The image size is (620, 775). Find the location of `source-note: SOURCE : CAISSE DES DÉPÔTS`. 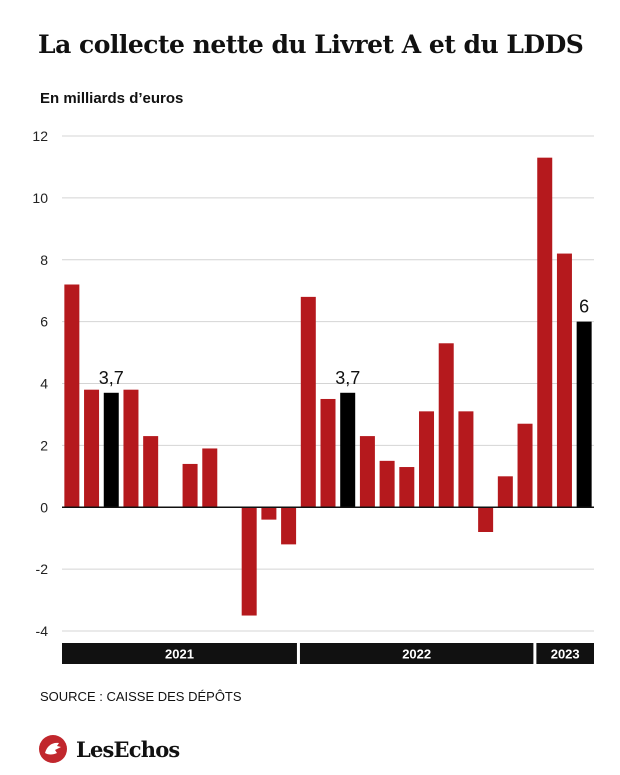

source-note: SOURCE : CAISSE DES DÉPÔTS is located at coordinates (141, 696).